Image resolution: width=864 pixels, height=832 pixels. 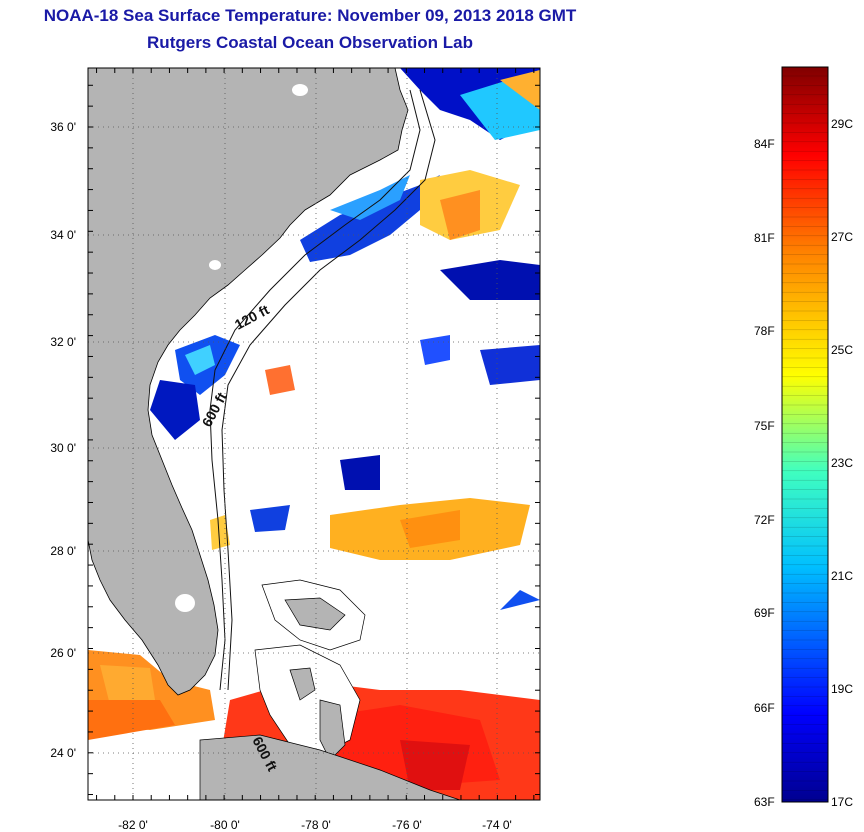 I want to click on temperature-colorbar, so click(x=805, y=434).